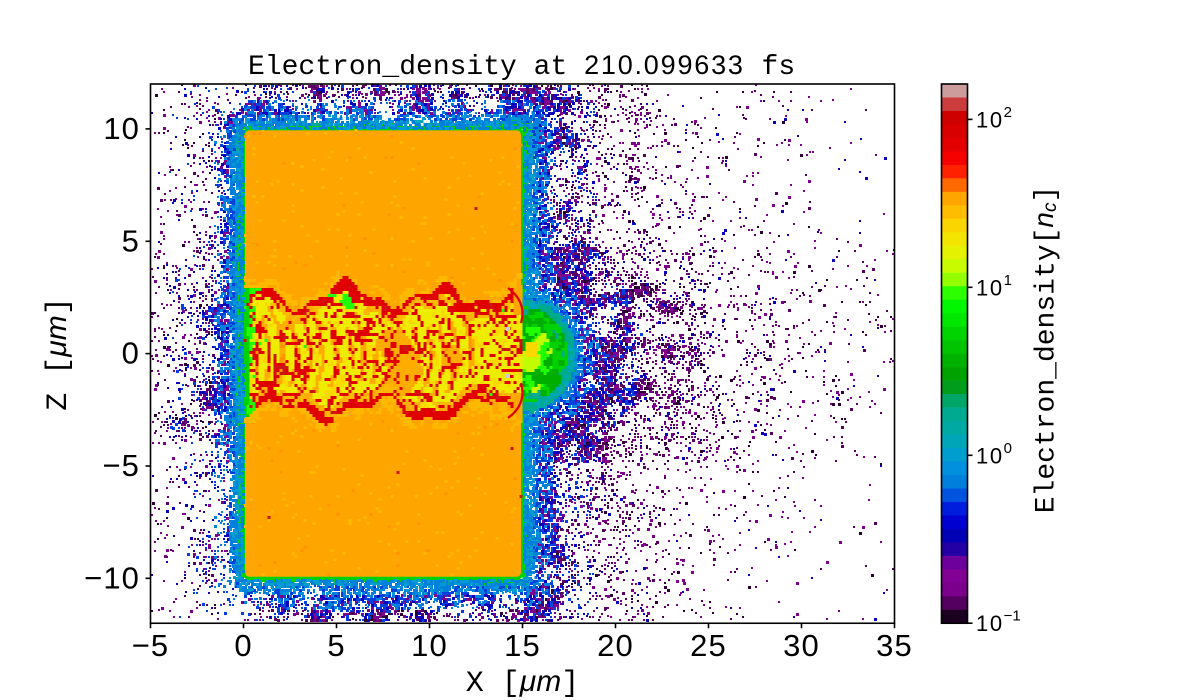  Describe the element at coordinates (58, 353) in the screenshot. I see `svg-text: Z [μm]` at that location.